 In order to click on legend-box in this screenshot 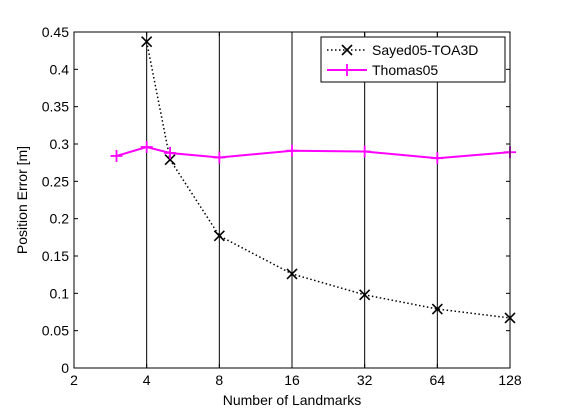, I will do `click(413, 59)`.